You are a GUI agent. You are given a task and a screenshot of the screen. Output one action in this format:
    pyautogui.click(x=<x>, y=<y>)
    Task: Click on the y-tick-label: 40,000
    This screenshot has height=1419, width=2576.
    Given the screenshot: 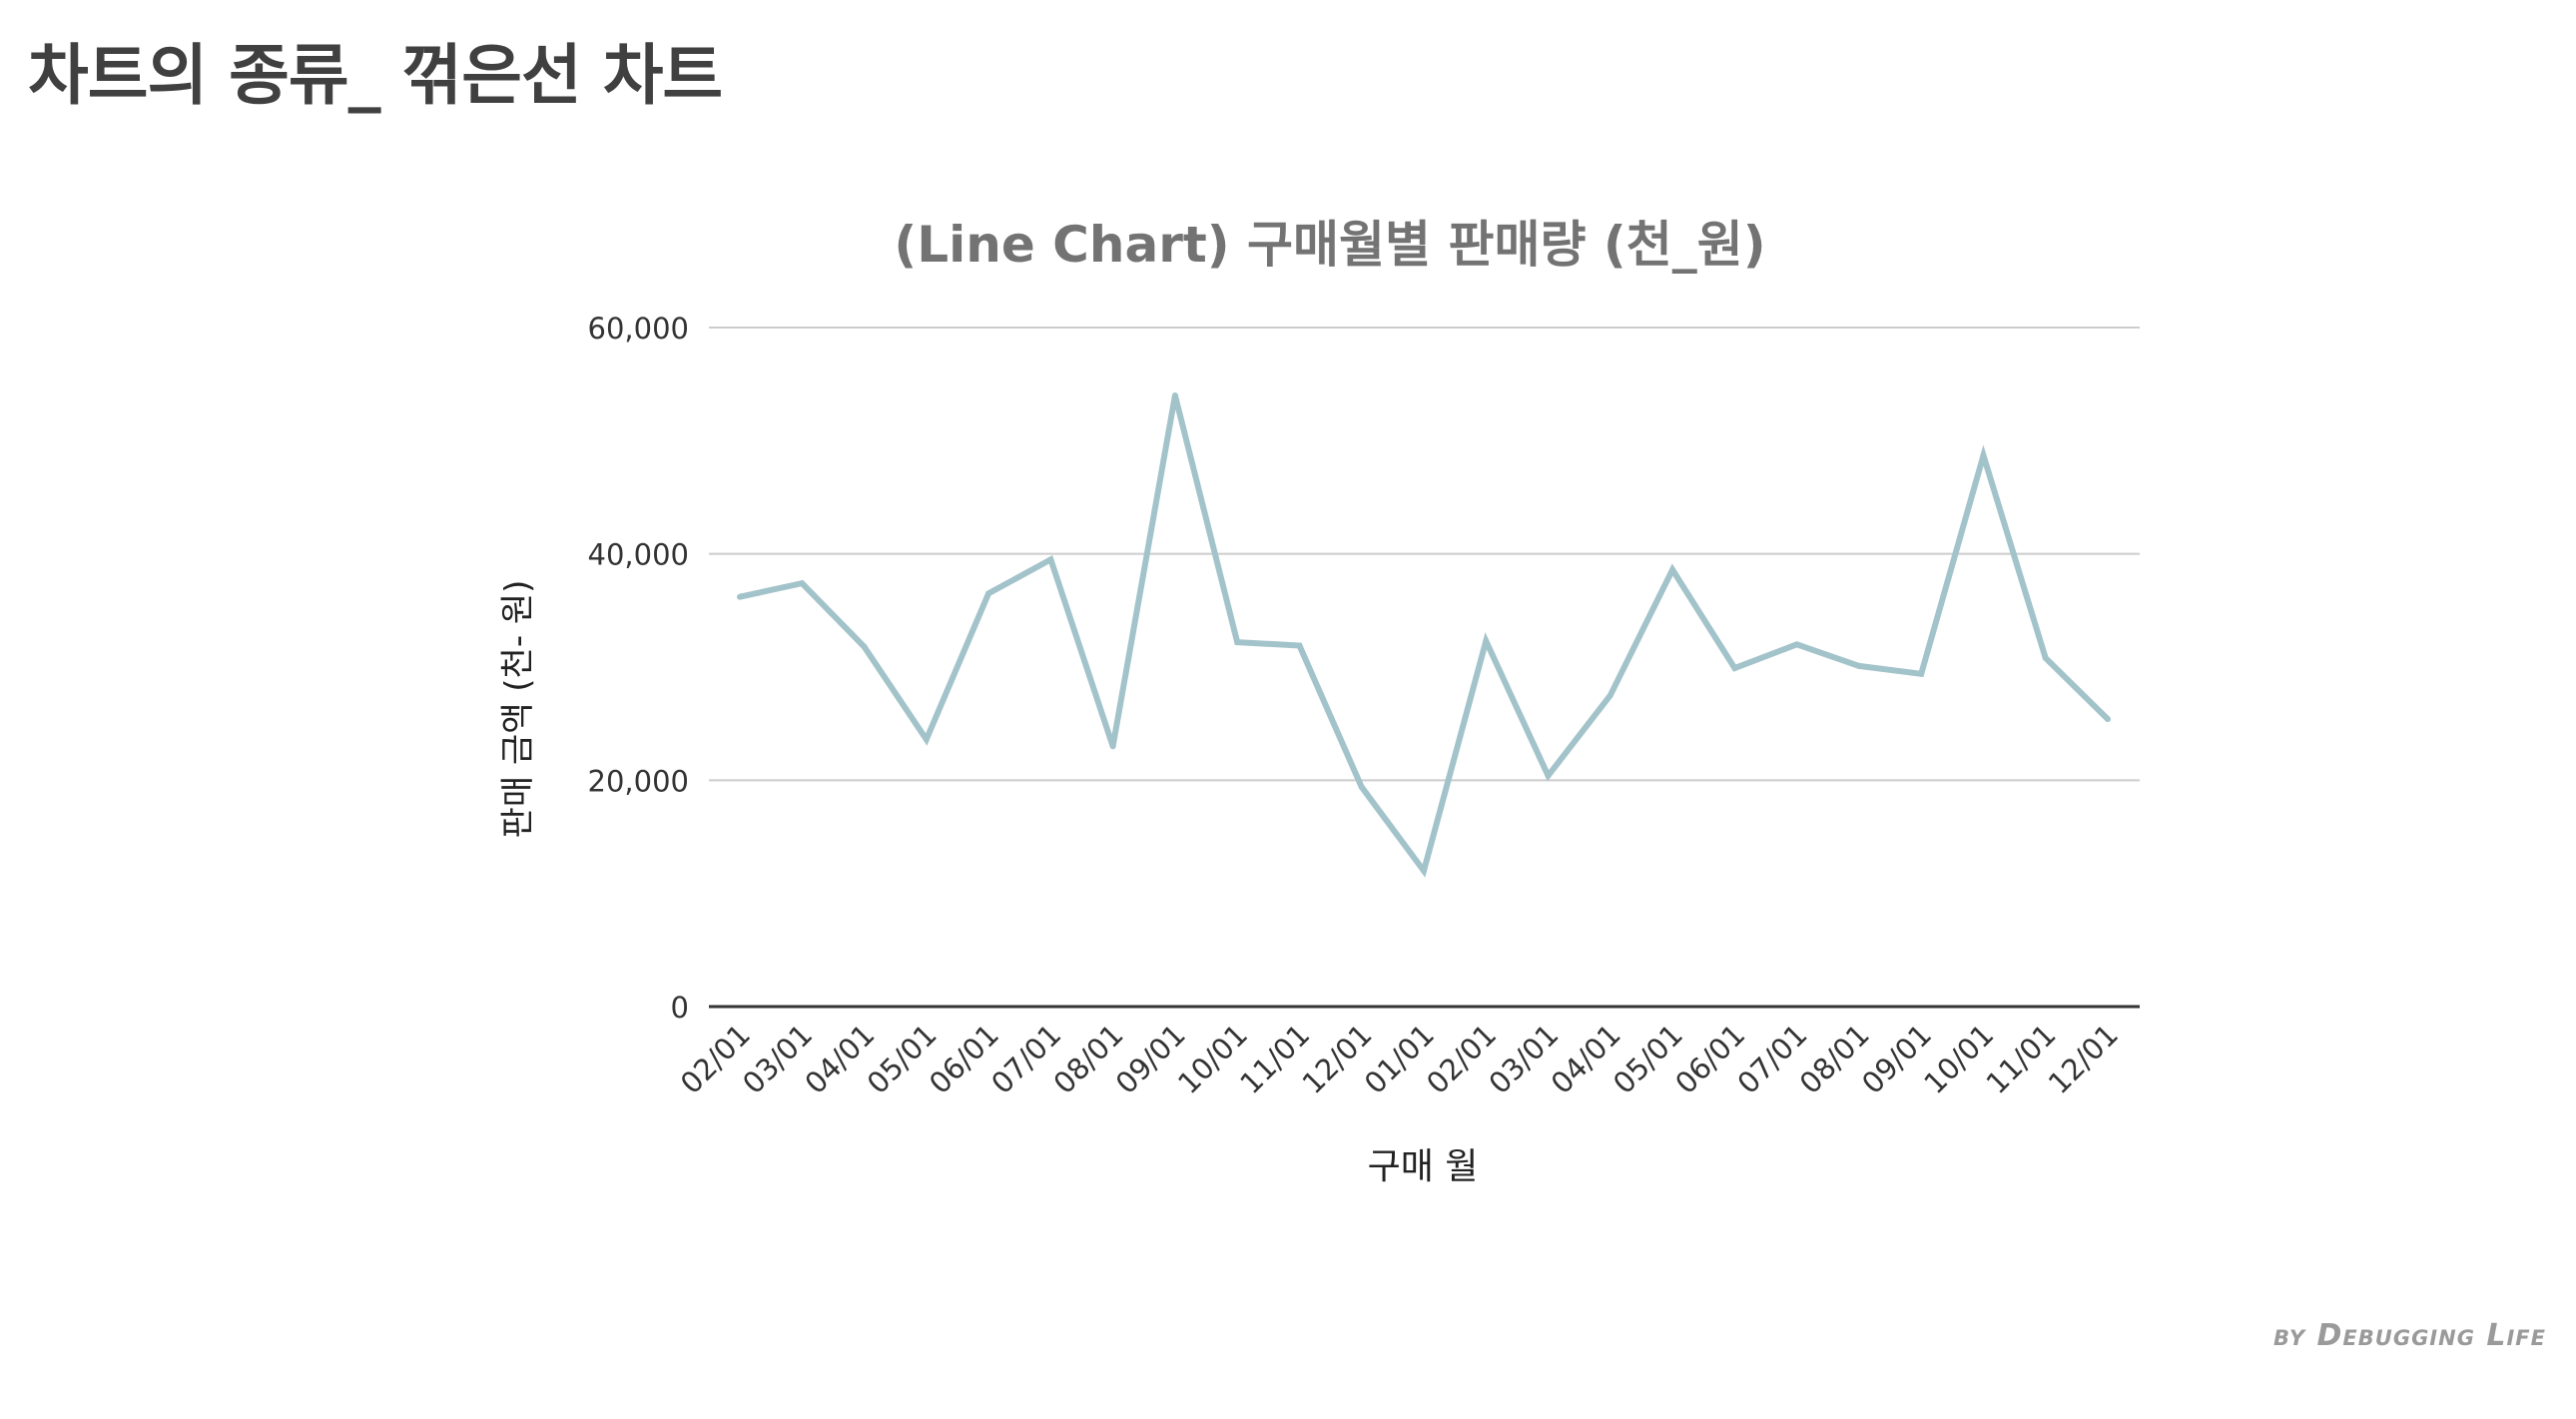 What is the action you would take?
    pyautogui.click(x=638, y=555)
    